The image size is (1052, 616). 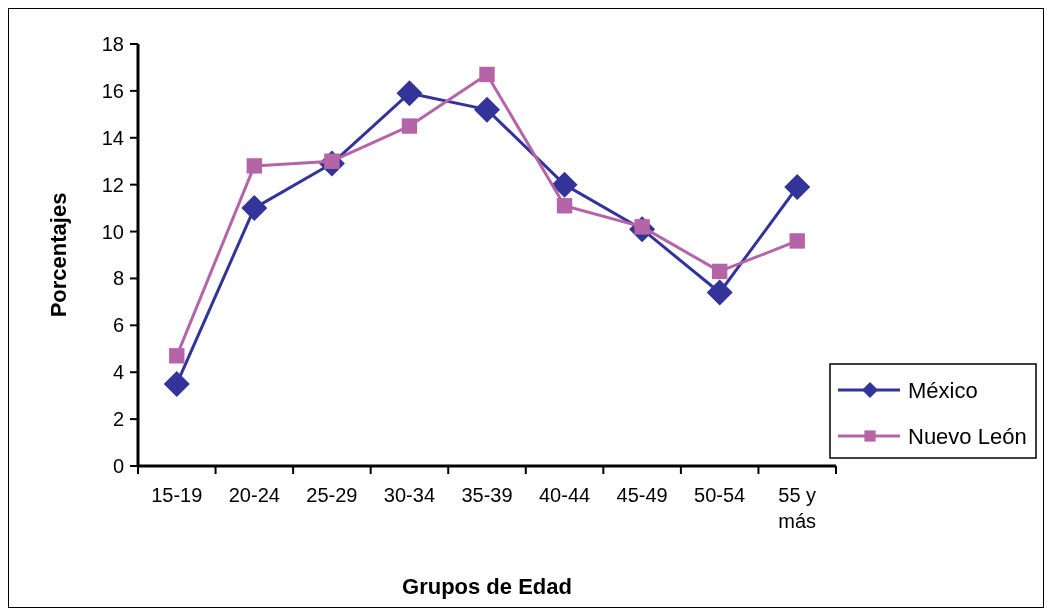 I want to click on y-tick-label: 4, so click(x=118, y=372).